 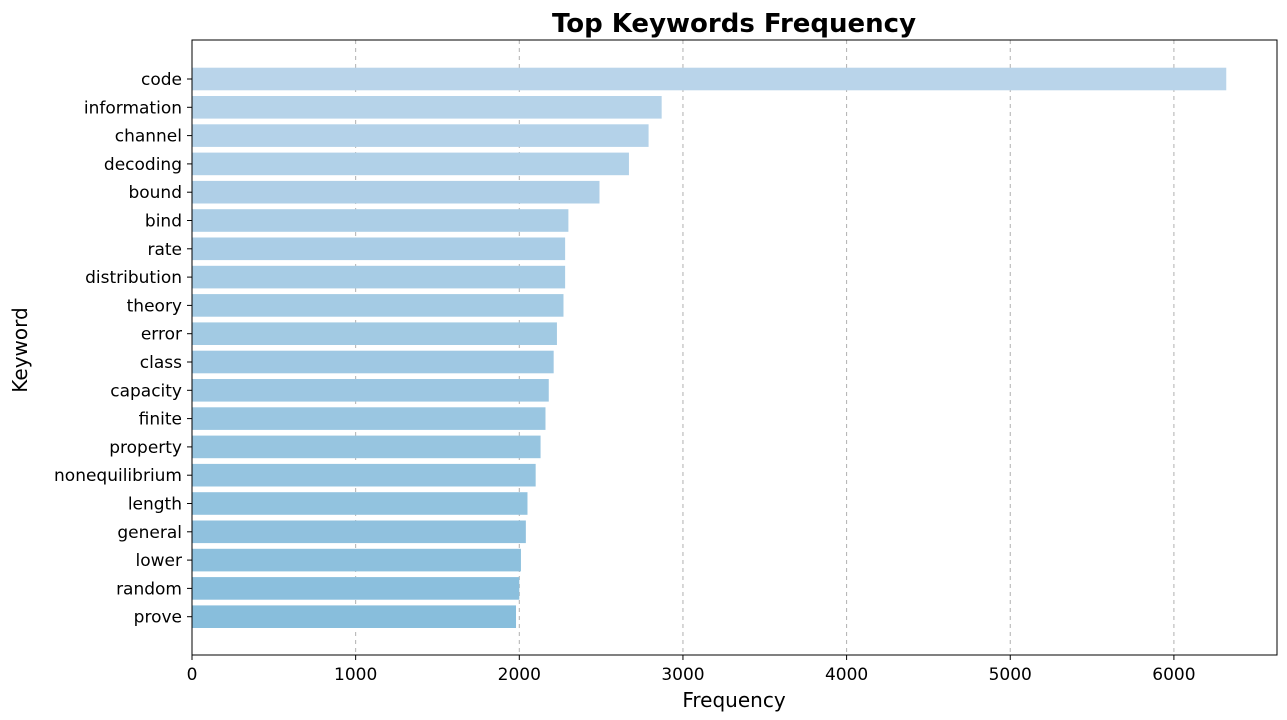 I want to click on y-tick-label: prove, so click(x=158, y=618).